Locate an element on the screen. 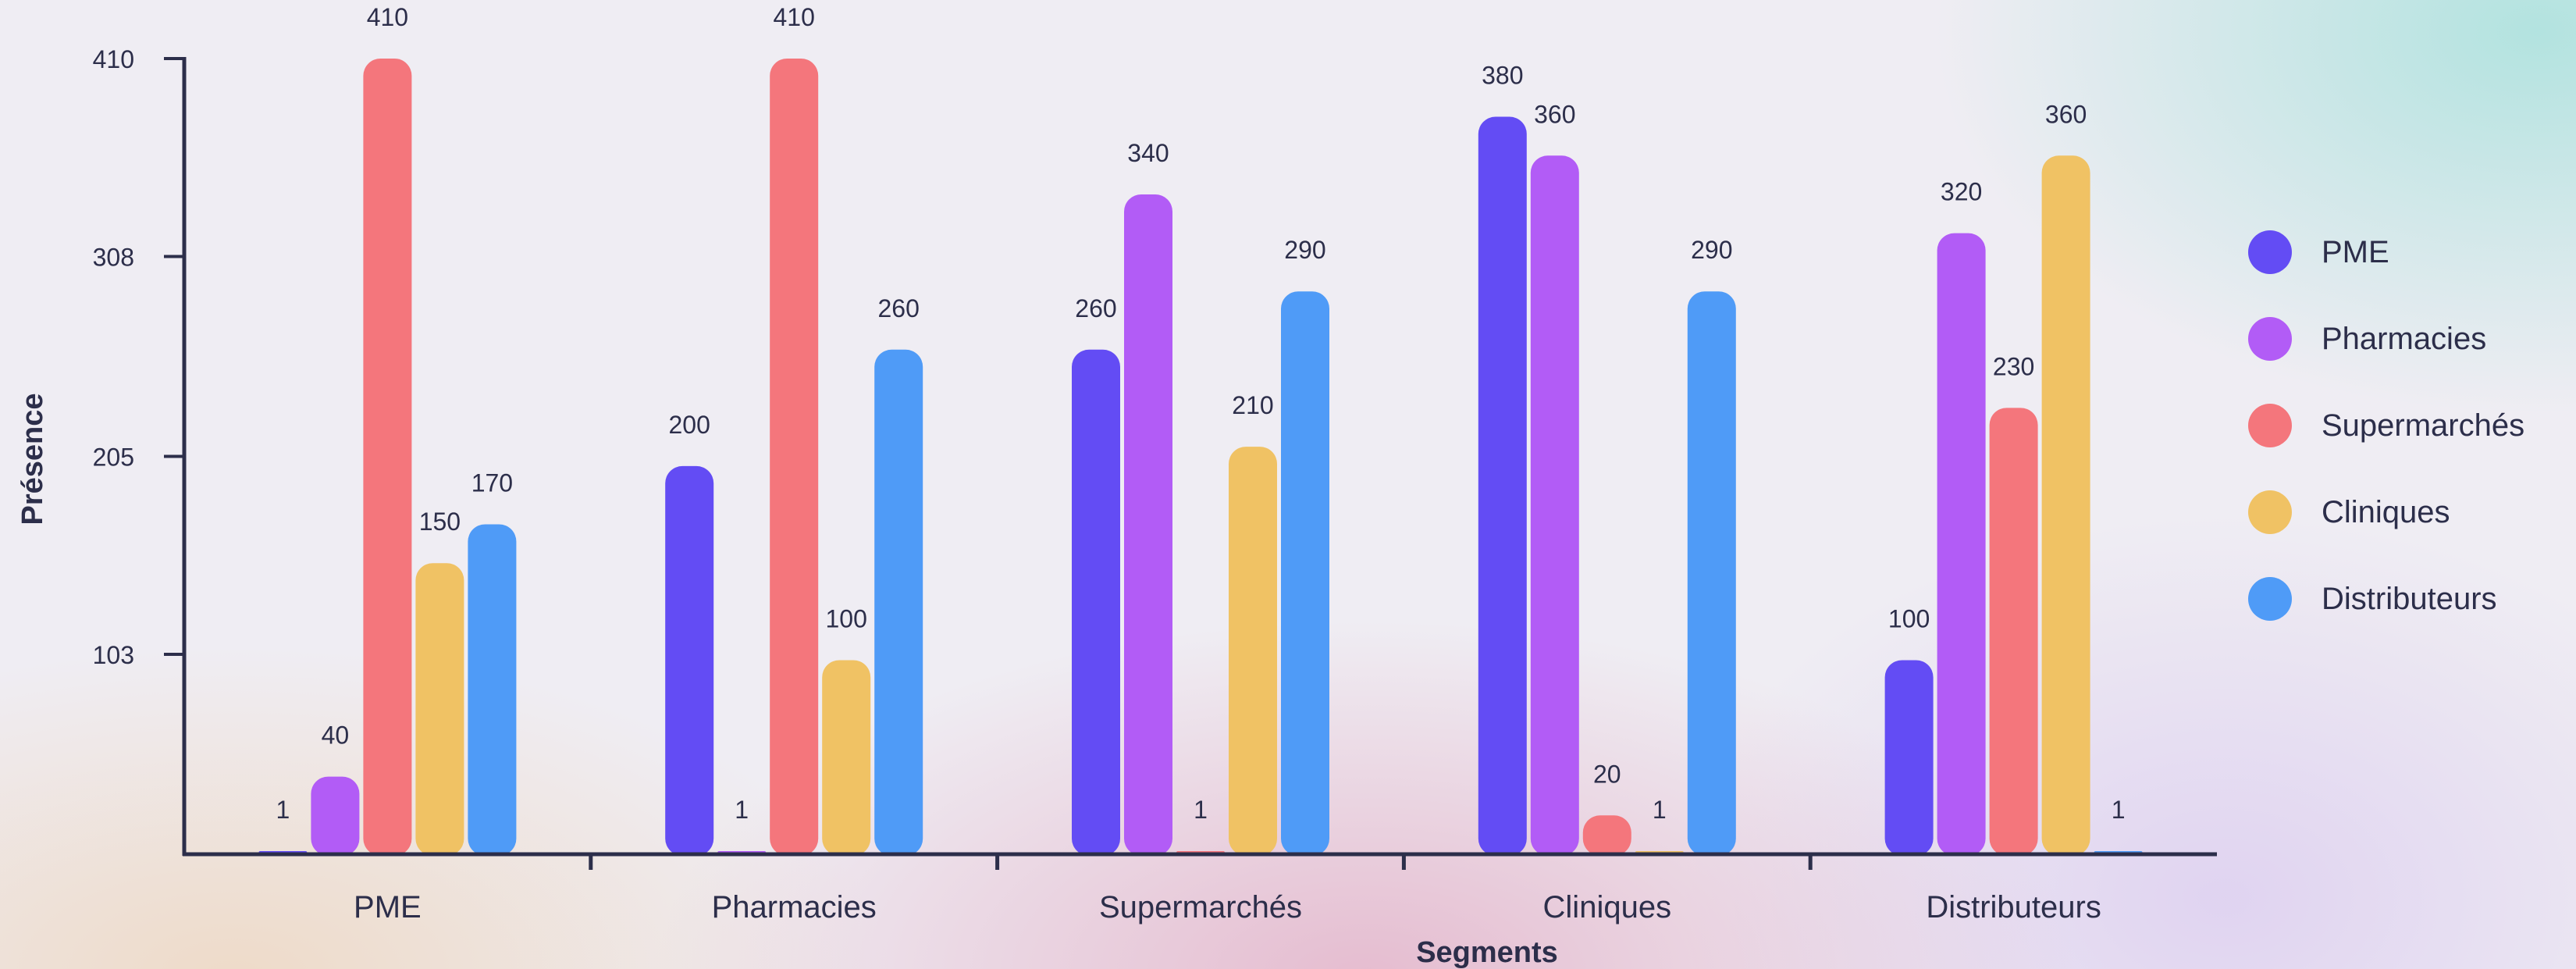 The height and width of the screenshot is (969, 2576). x-tick-label: Supermarchés is located at coordinates (1200, 907).